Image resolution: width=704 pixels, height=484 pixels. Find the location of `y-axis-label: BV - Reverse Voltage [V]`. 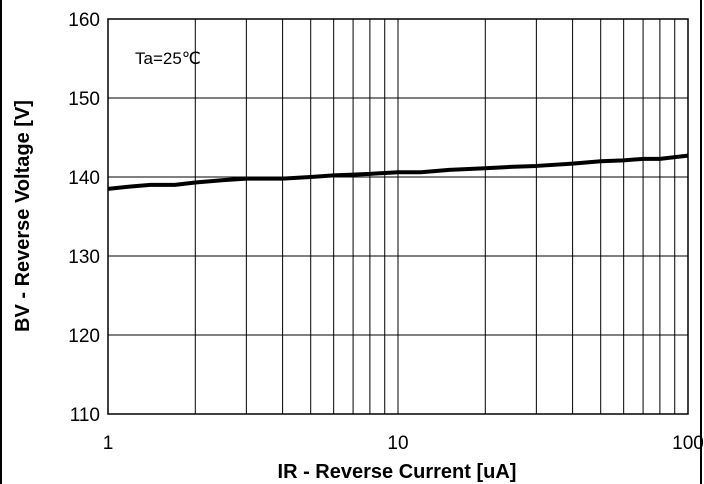

y-axis-label: BV - Reverse Voltage [V] is located at coordinates (23, 216).